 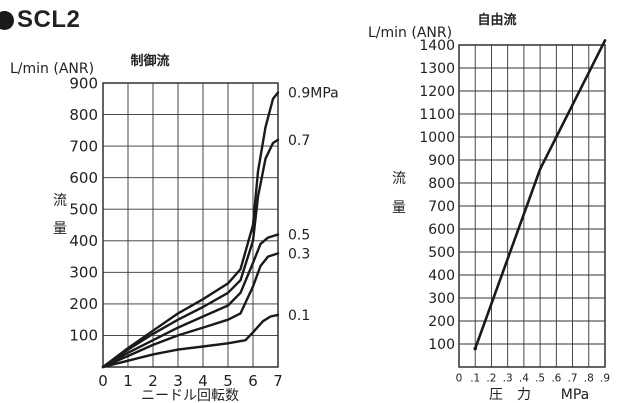 I want to click on x-tick-label: 7, so click(x=278, y=381).